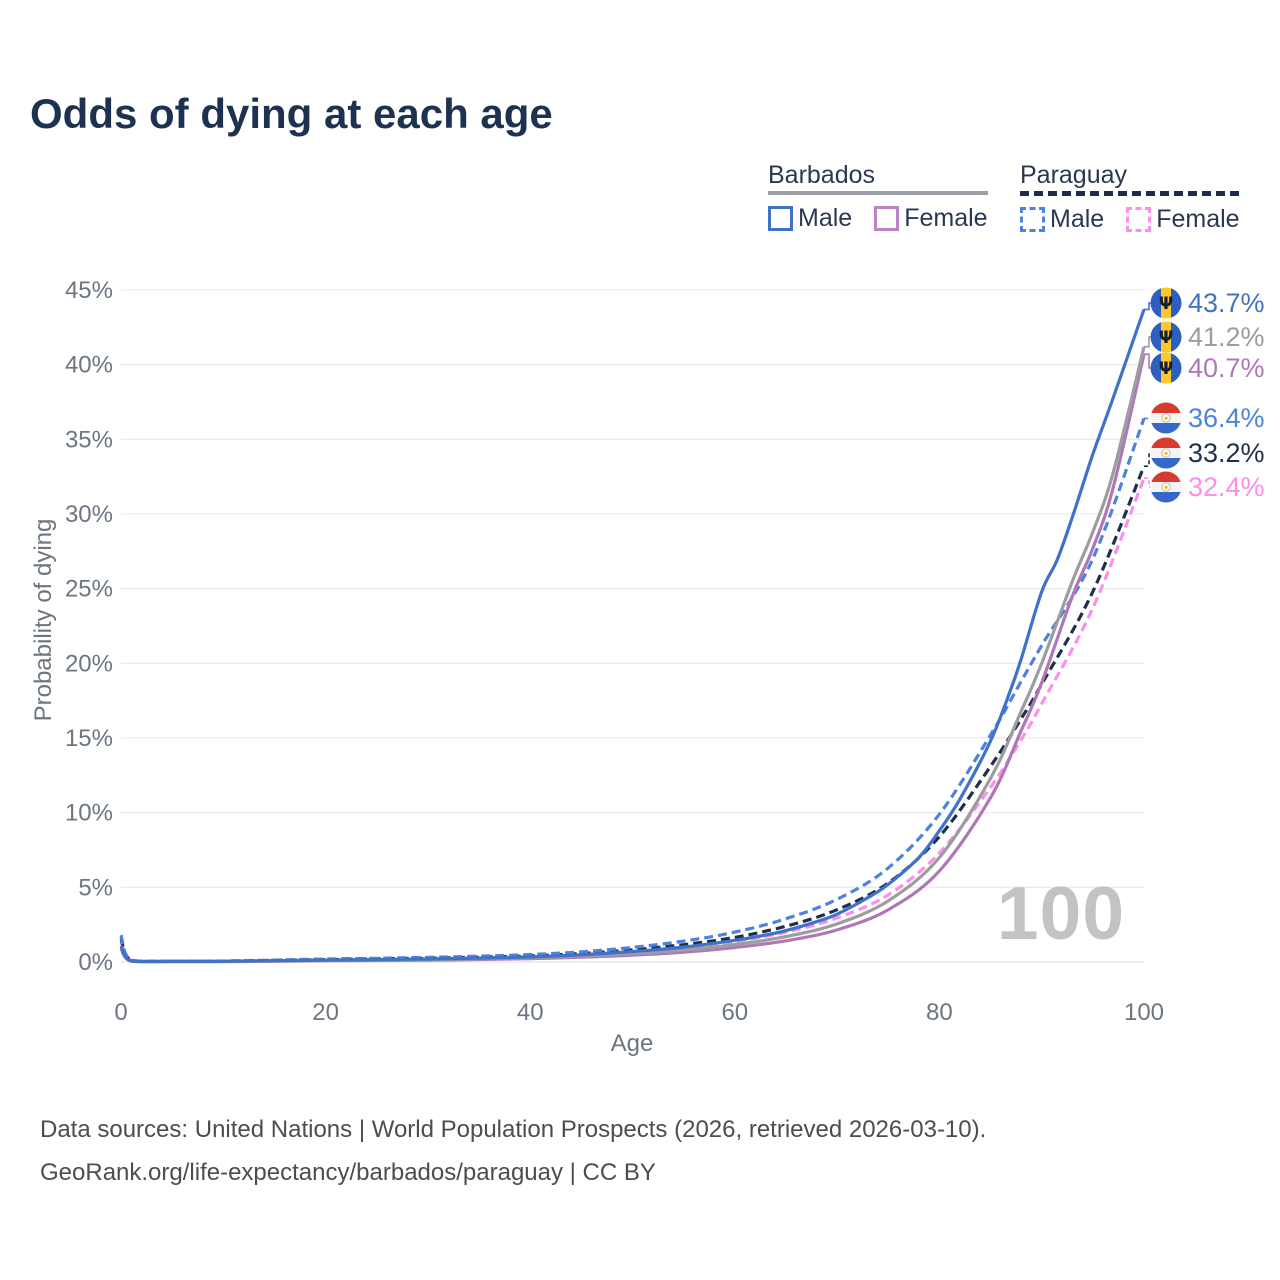 This screenshot has width=1280, height=1280. Describe the element at coordinates (120, 1012) in the screenshot. I see `x-tick-label: 0` at that location.